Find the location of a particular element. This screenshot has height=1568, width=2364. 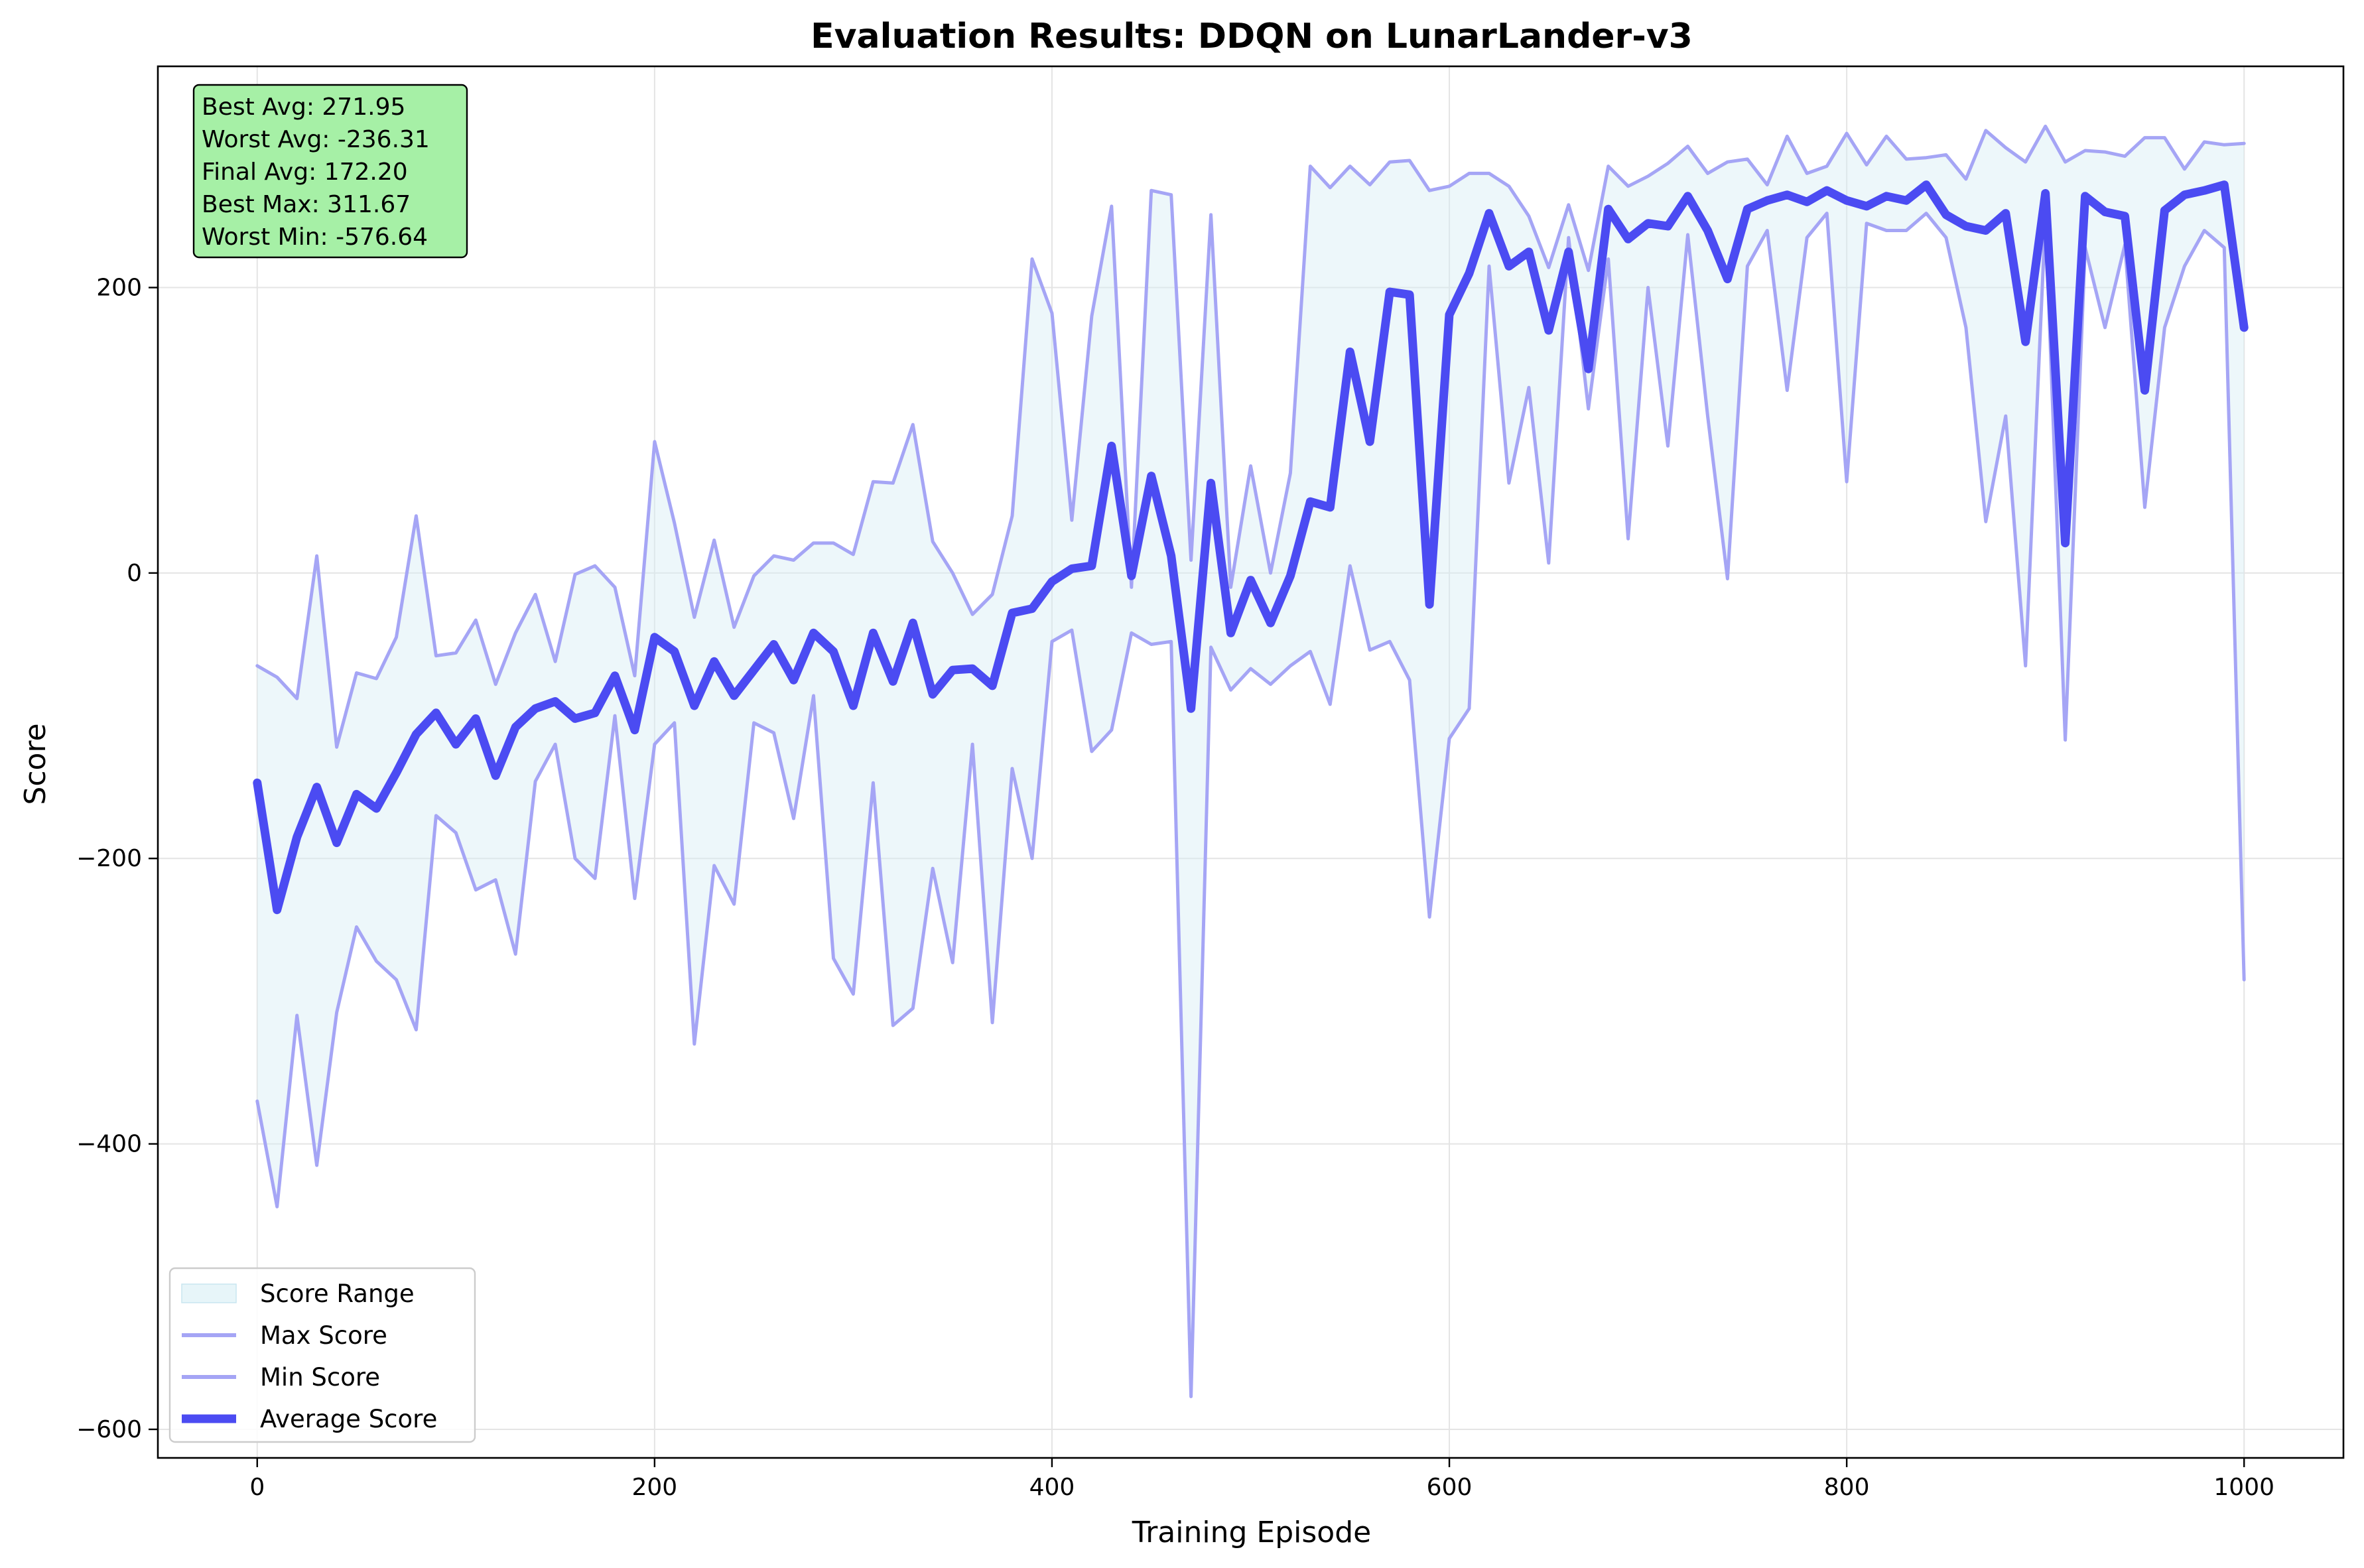

x-tick-label: 400 is located at coordinates (1052, 1487).